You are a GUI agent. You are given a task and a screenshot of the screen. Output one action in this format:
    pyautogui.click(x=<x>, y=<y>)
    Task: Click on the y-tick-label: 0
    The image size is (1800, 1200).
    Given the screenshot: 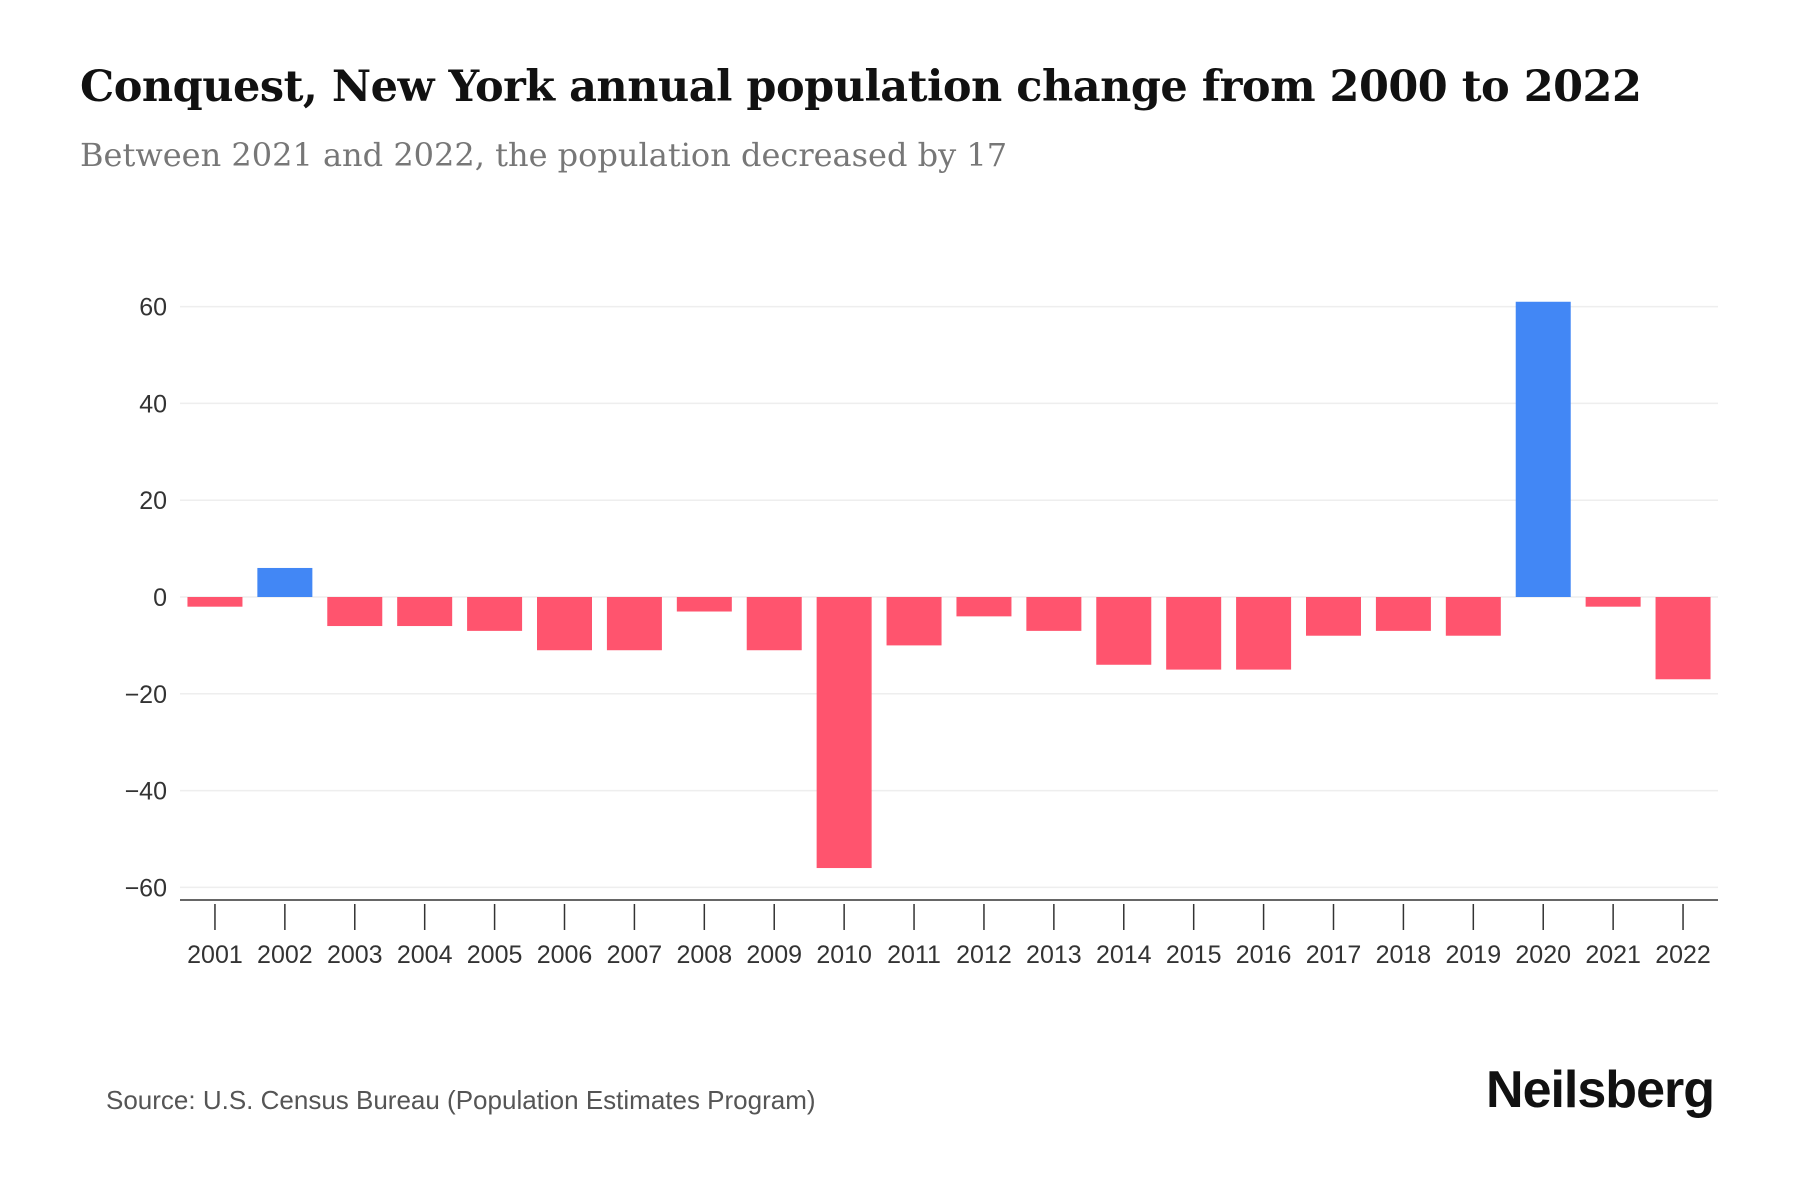 What is the action you would take?
    pyautogui.click(x=160, y=598)
    